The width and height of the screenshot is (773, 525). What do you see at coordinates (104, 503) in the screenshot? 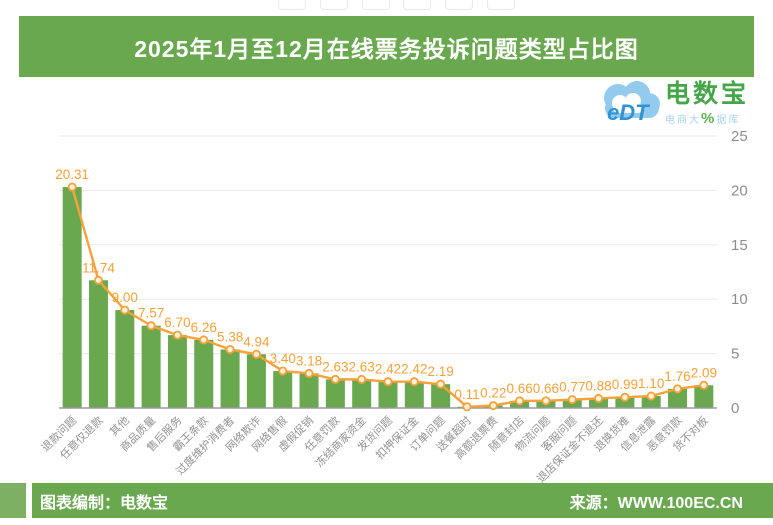
I see `footer-credit: 图表编制：电数宝` at bounding box center [104, 503].